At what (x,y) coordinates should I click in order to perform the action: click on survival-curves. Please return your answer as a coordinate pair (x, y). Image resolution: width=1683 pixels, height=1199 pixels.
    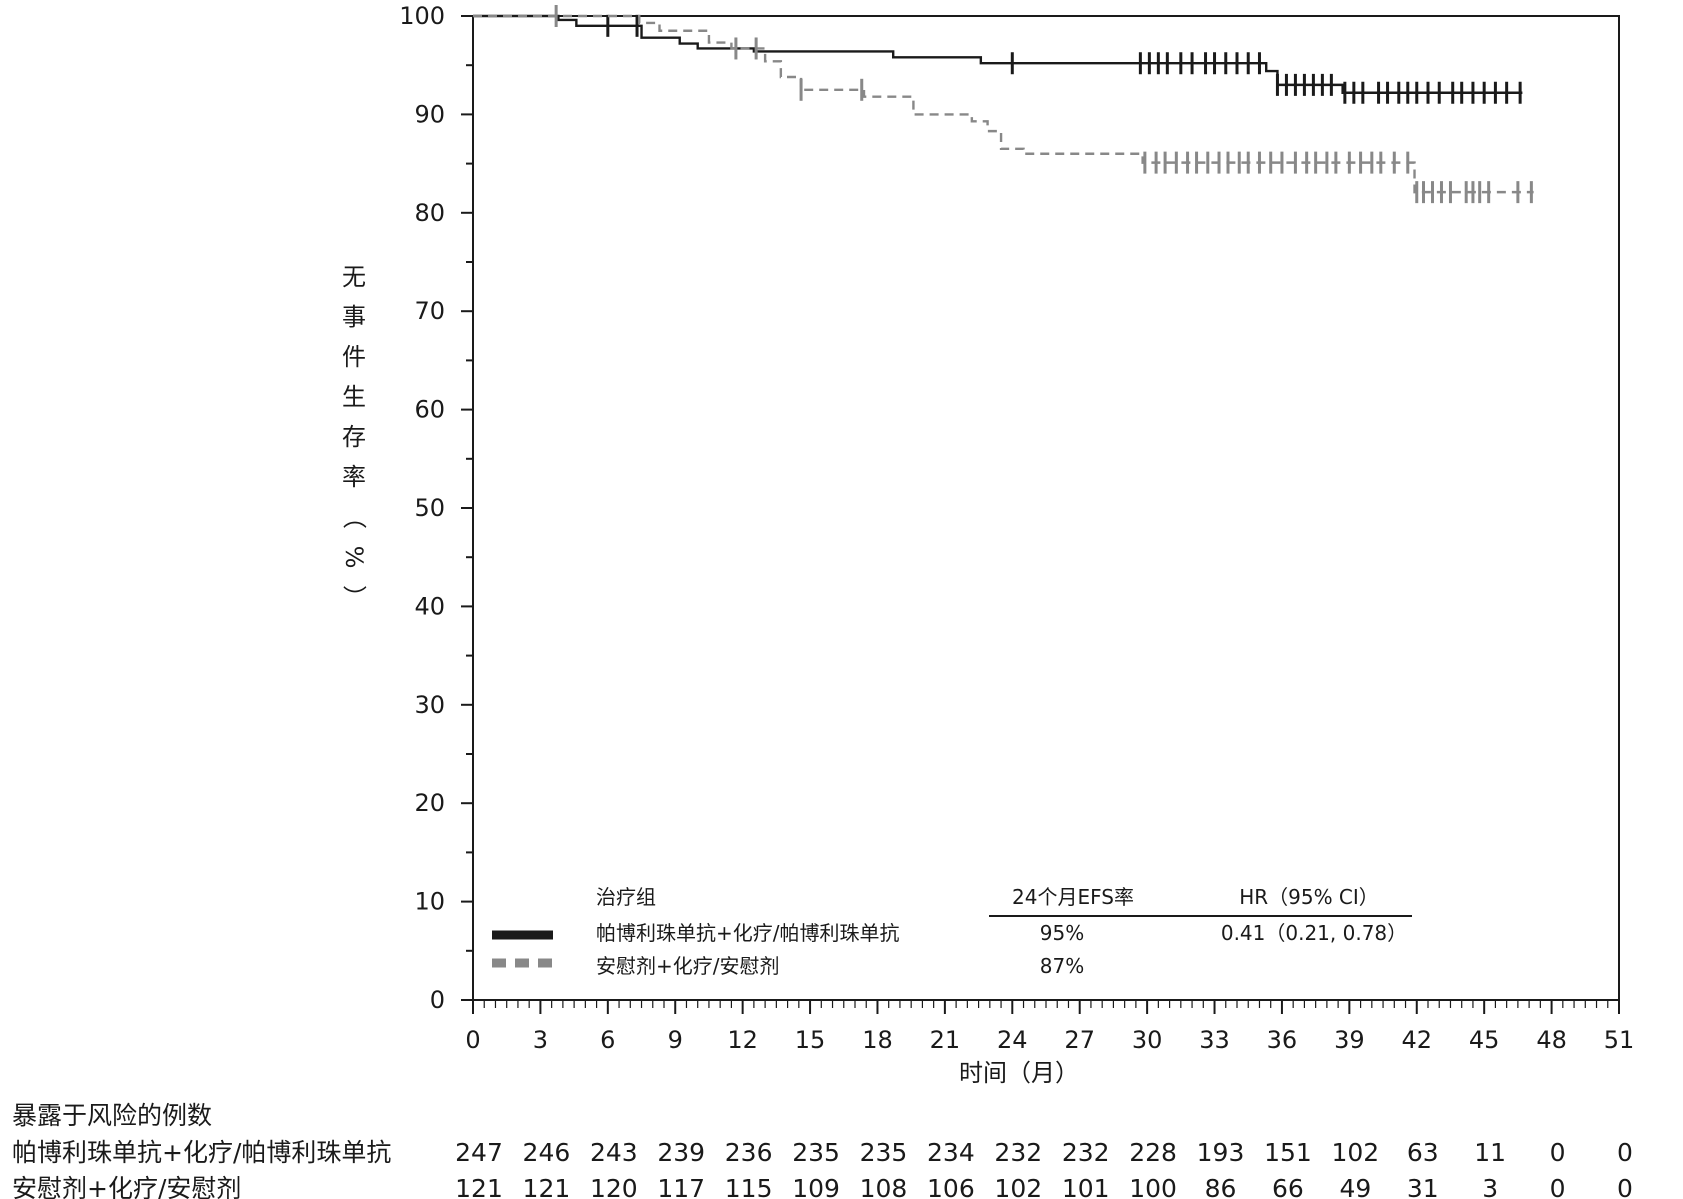
    Looking at the image, I should click on (1003, 104).